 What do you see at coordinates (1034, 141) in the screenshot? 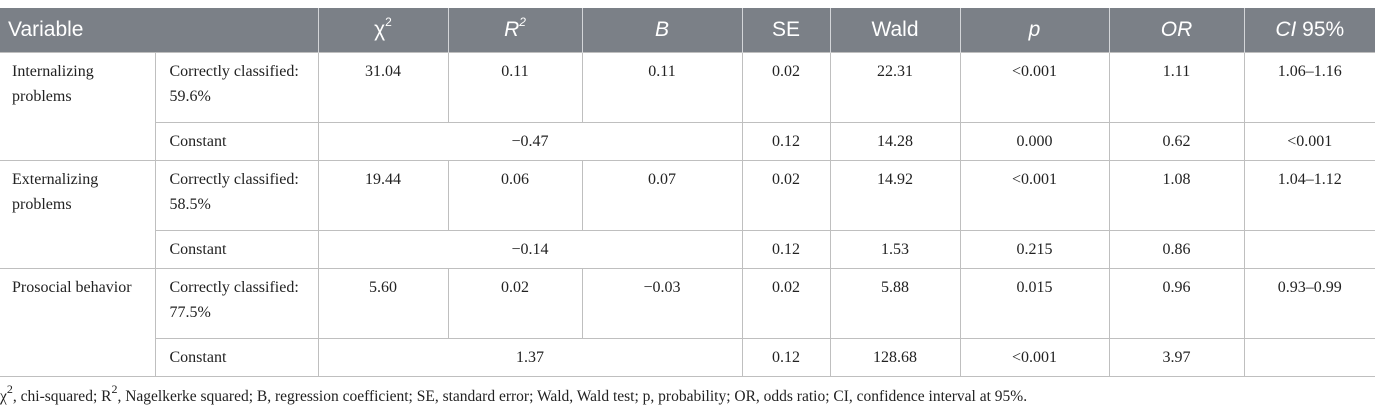
I see `cell-p: 0.000` at bounding box center [1034, 141].